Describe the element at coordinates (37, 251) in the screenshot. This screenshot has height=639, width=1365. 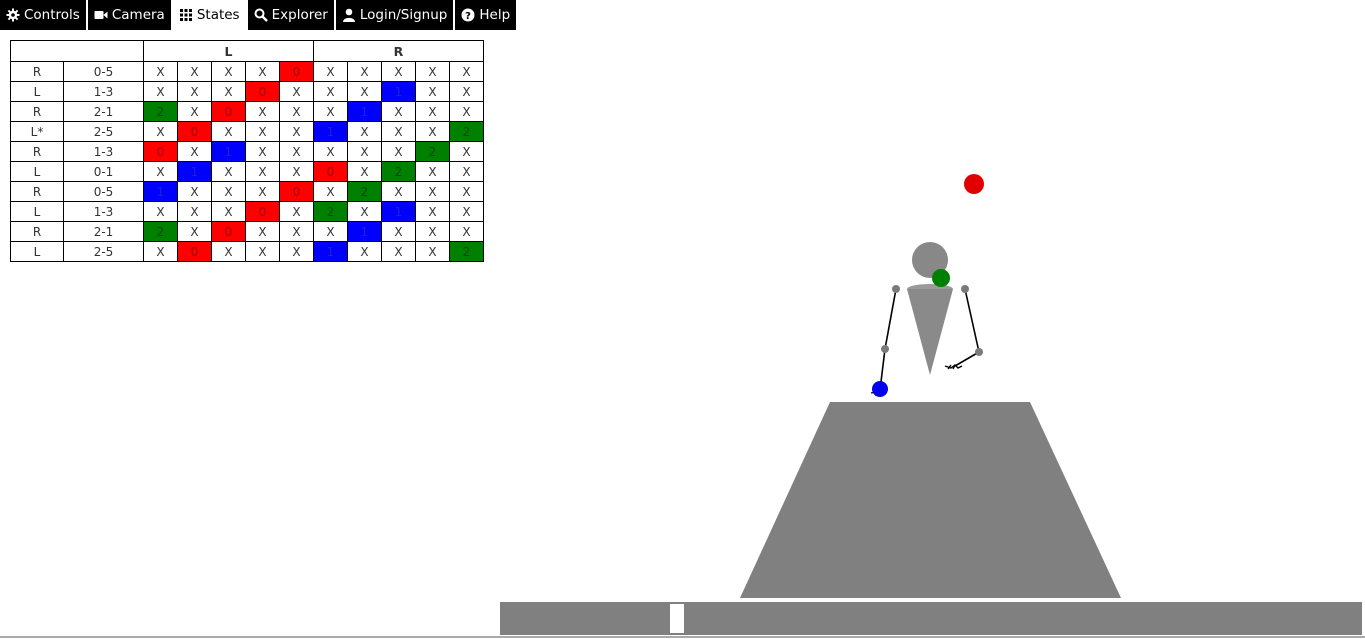
I see `state-hand: L` at that location.